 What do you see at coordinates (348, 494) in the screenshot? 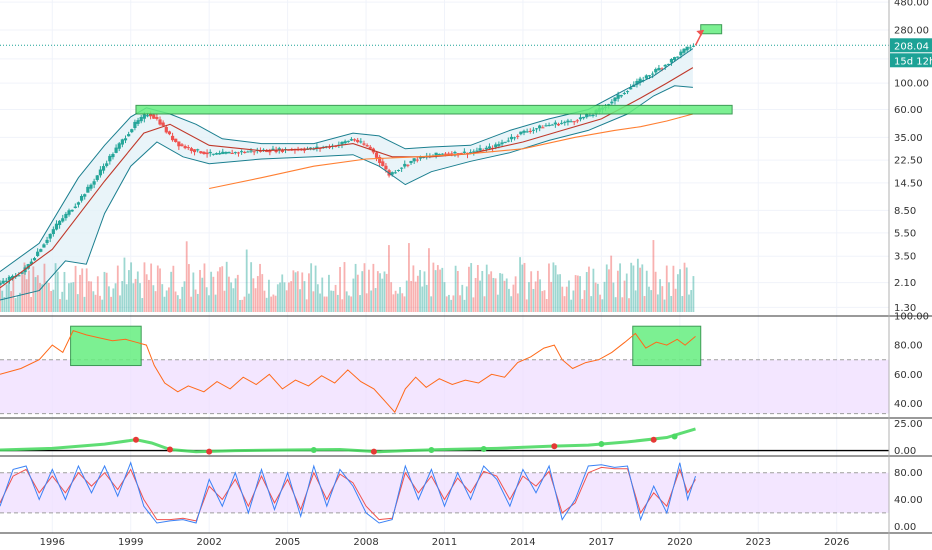
I see `stoch-d-line` at bounding box center [348, 494].